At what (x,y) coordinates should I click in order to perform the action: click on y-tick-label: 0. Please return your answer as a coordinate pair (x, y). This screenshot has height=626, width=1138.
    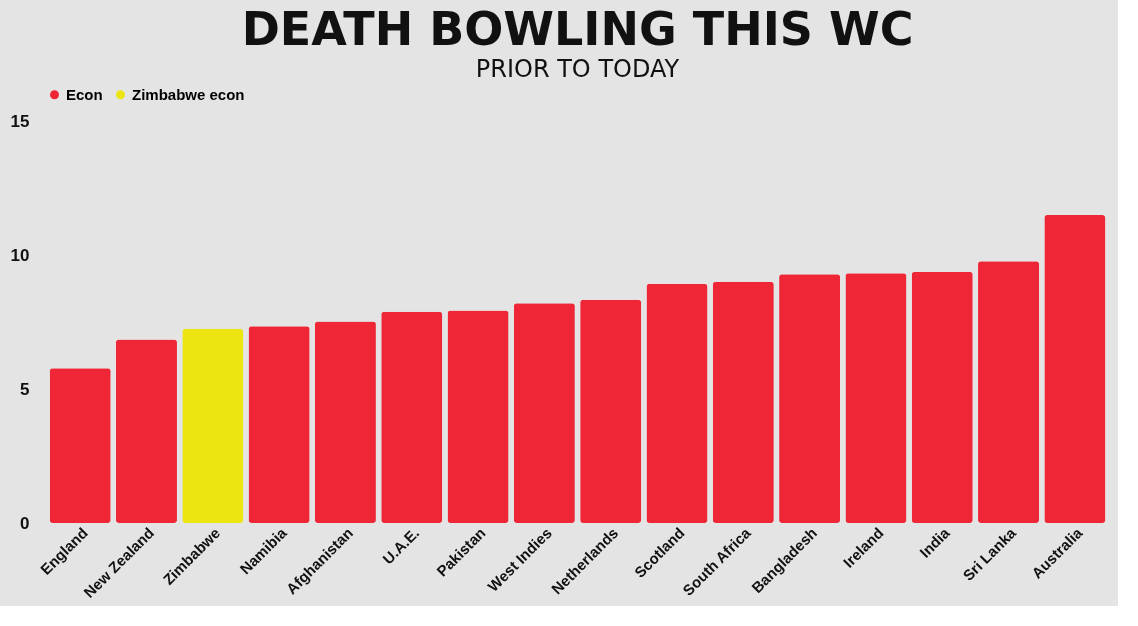
    Looking at the image, I should click on (25, 523).